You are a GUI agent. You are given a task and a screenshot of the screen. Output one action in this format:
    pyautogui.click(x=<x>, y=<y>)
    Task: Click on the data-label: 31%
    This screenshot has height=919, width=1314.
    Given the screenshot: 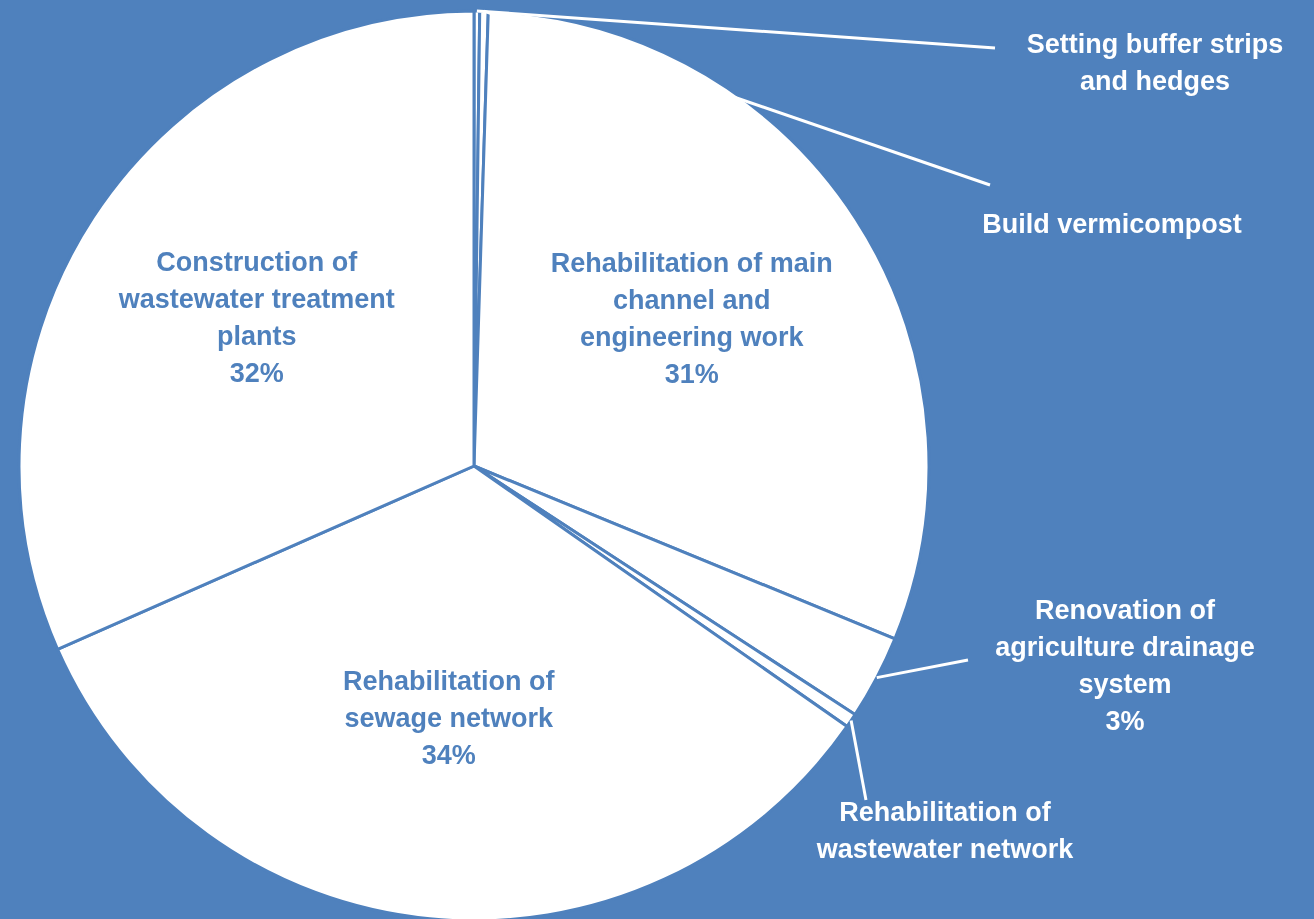 What is the action you would take?
    pyautogui.click(x=691, y=373)
    